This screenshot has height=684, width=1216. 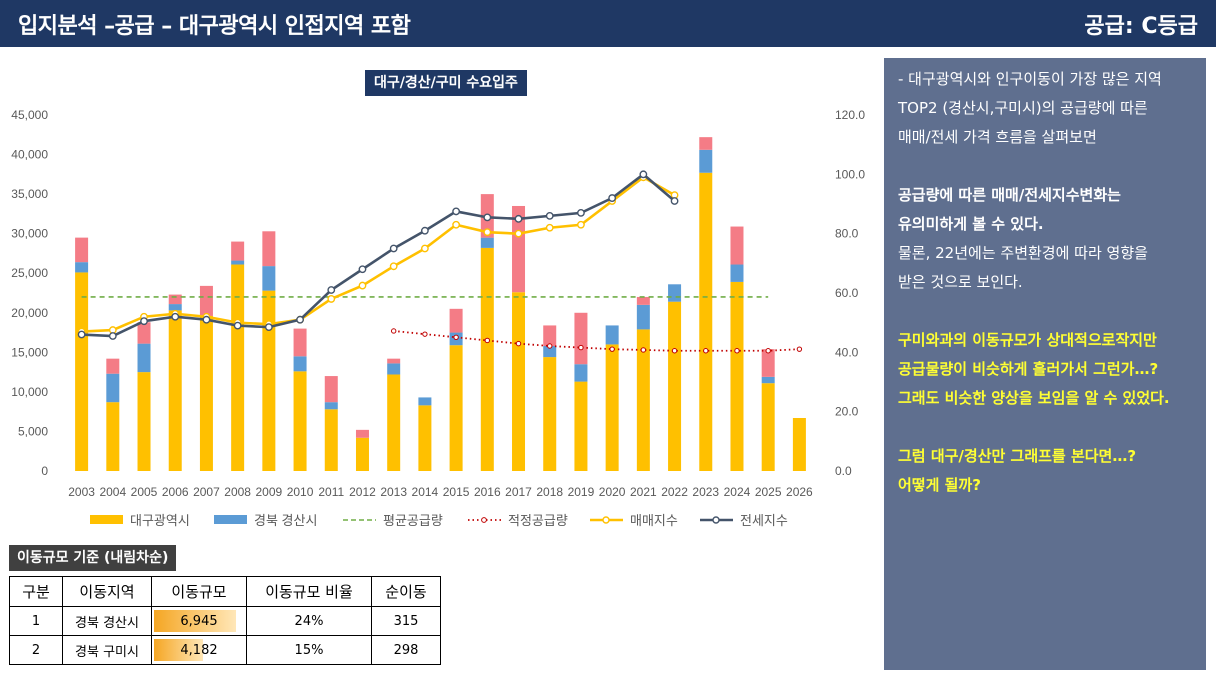 I want to click on size-databar, so click(x=195, y=621).